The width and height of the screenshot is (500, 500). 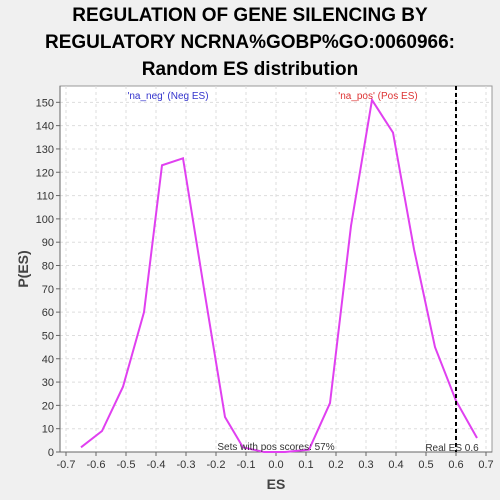 What do you see at coordinates (48, 290) in the screenshot?
I see `y-tick-label: 70` at bounding box center [48, 290].